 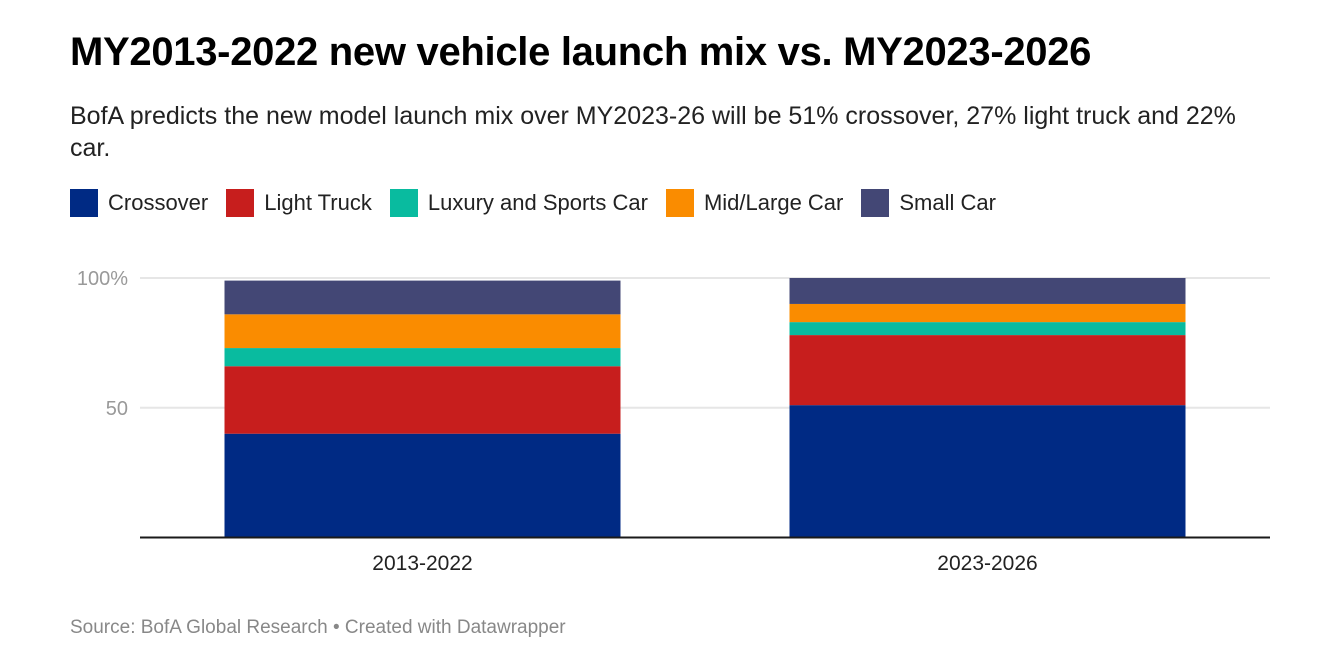 I want to click on legend-label: Light Truck, so click(x=318, y=202).